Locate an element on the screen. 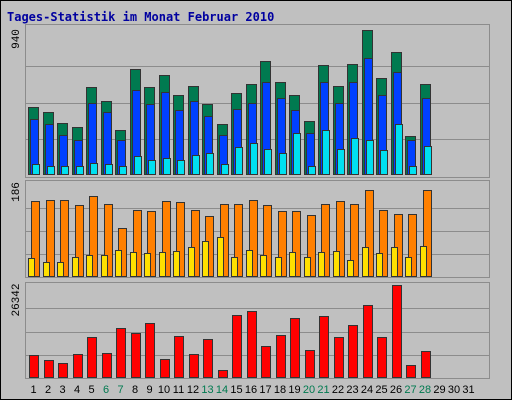 Image resolution: width=512 pixels, height=400 pixels. day-label: 10 is located at coordinates (164, 390).